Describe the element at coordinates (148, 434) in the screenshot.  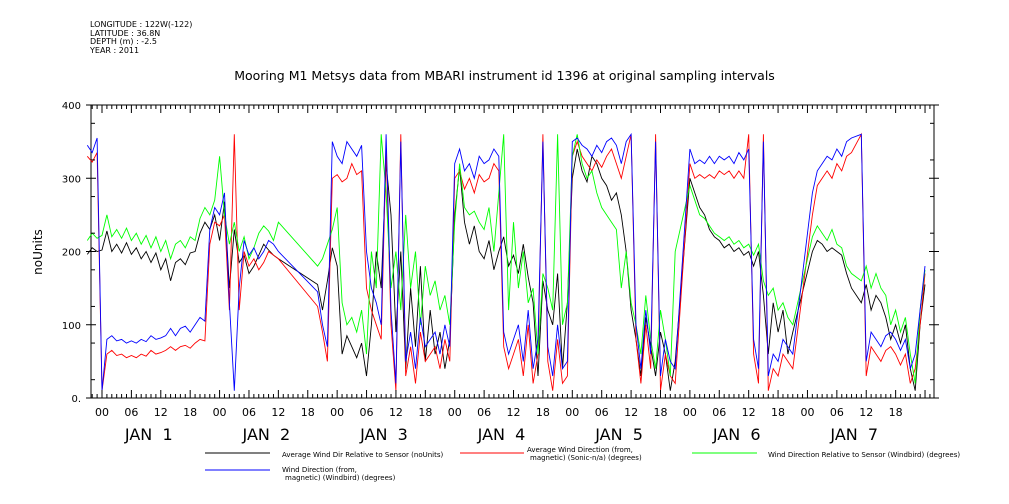
I see `day-label: JAN 1` at that location.